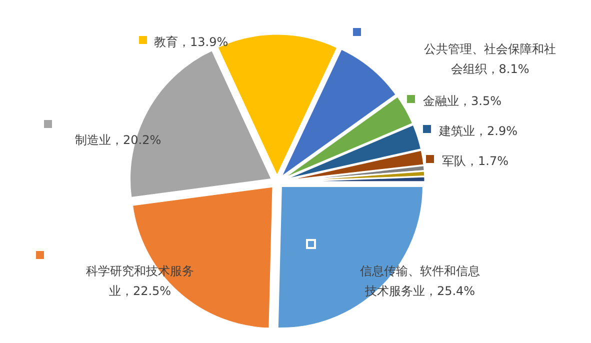 Image resolution: width=591 pixels, height=343 pixels. What do you see at coordinates (490, 59) in the screenshot?
I see `slice-label: 公共管理、社会保障和社会组织，8.1%` at bounding box center [490, 59].